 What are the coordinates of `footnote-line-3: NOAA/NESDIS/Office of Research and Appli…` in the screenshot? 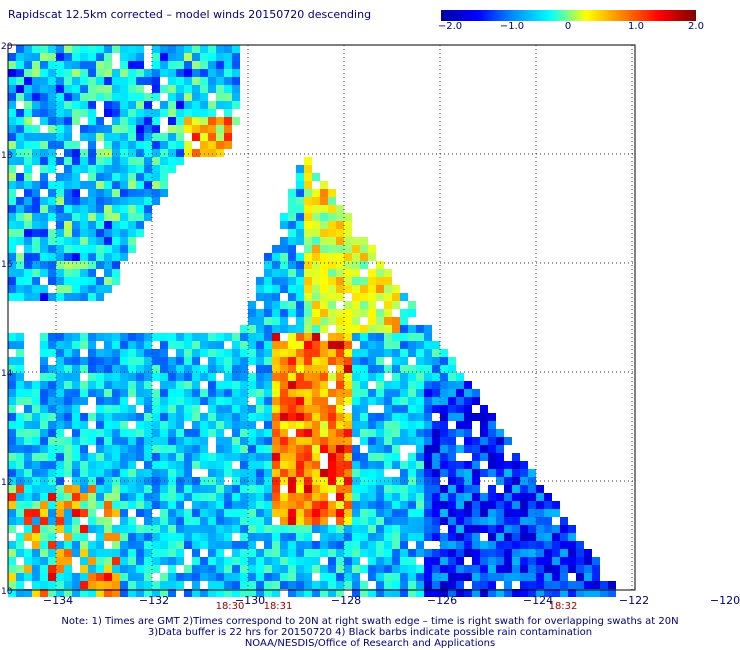 It's located at (370, 643).